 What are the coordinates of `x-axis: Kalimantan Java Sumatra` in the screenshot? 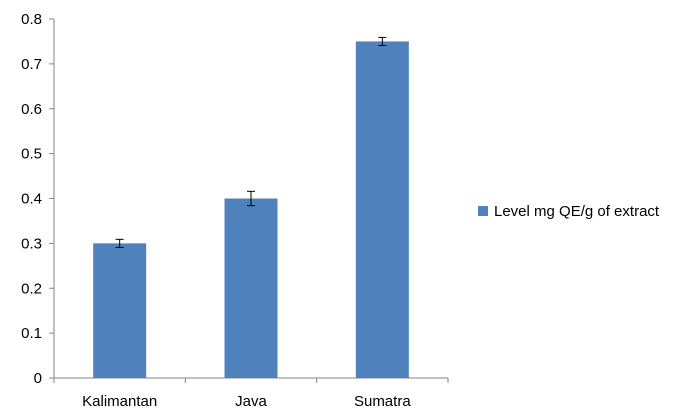 It's located at (251, 393).